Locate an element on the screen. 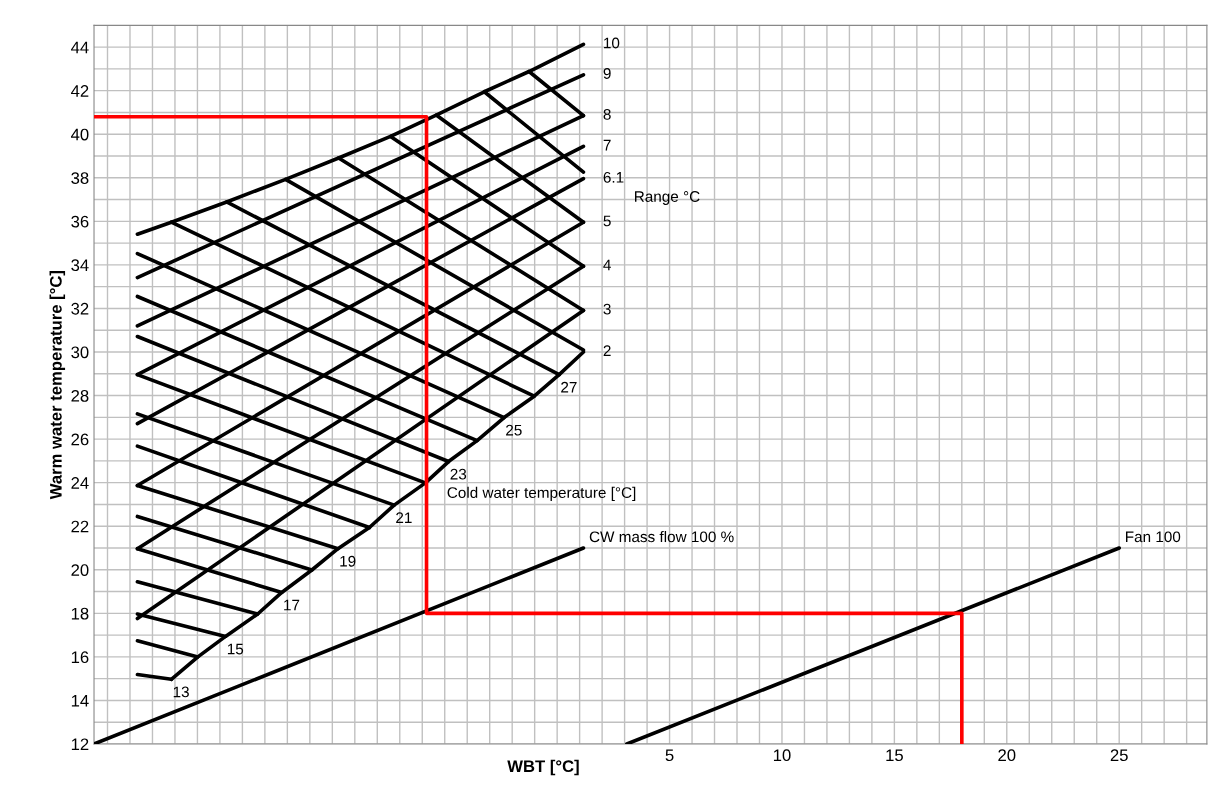  series-label: 9 is located at coordinates (607, 73).